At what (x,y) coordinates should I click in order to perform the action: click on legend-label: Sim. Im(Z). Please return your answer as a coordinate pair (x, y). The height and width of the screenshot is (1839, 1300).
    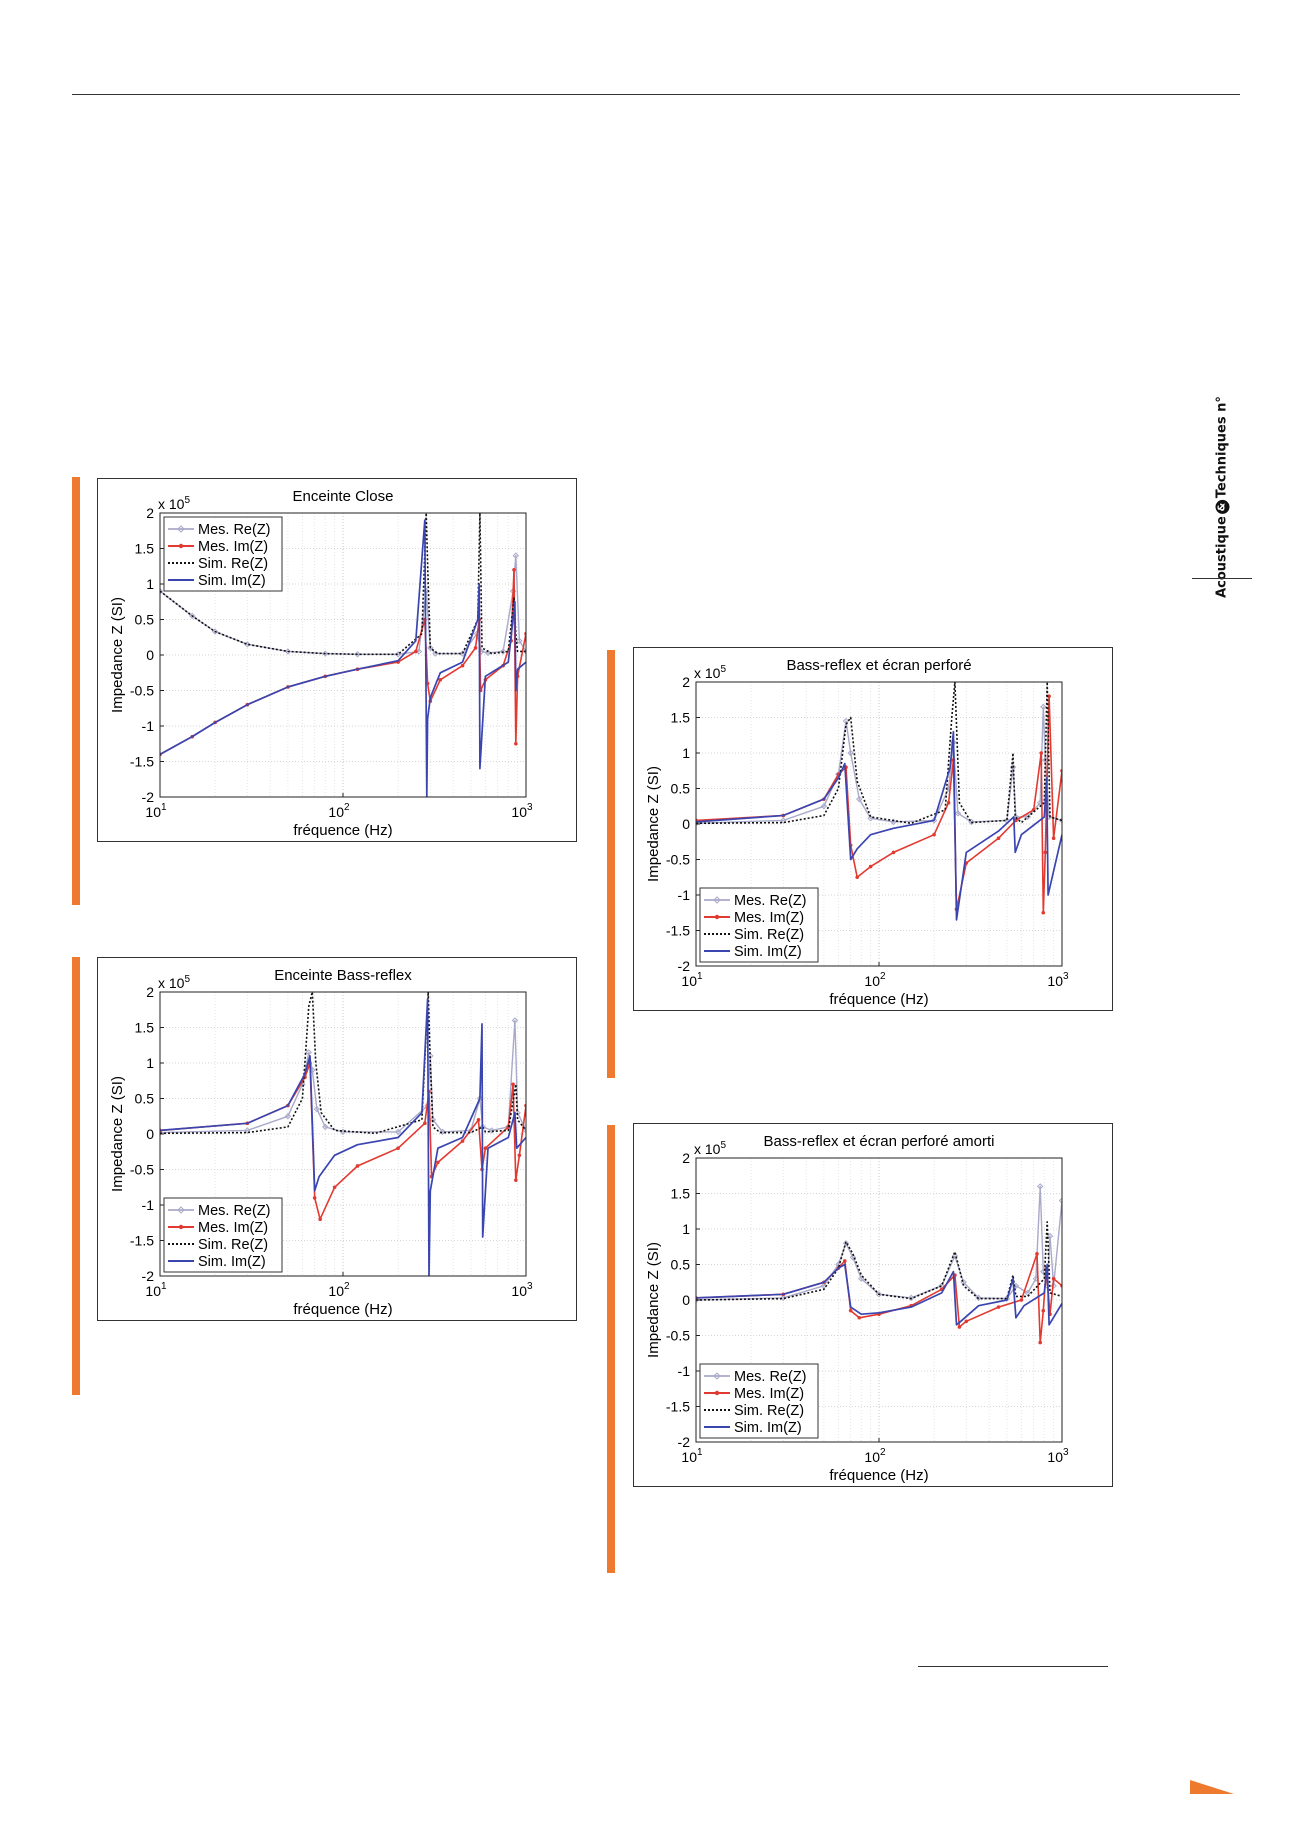
    Looking at the image, I should click on (232, 1262).